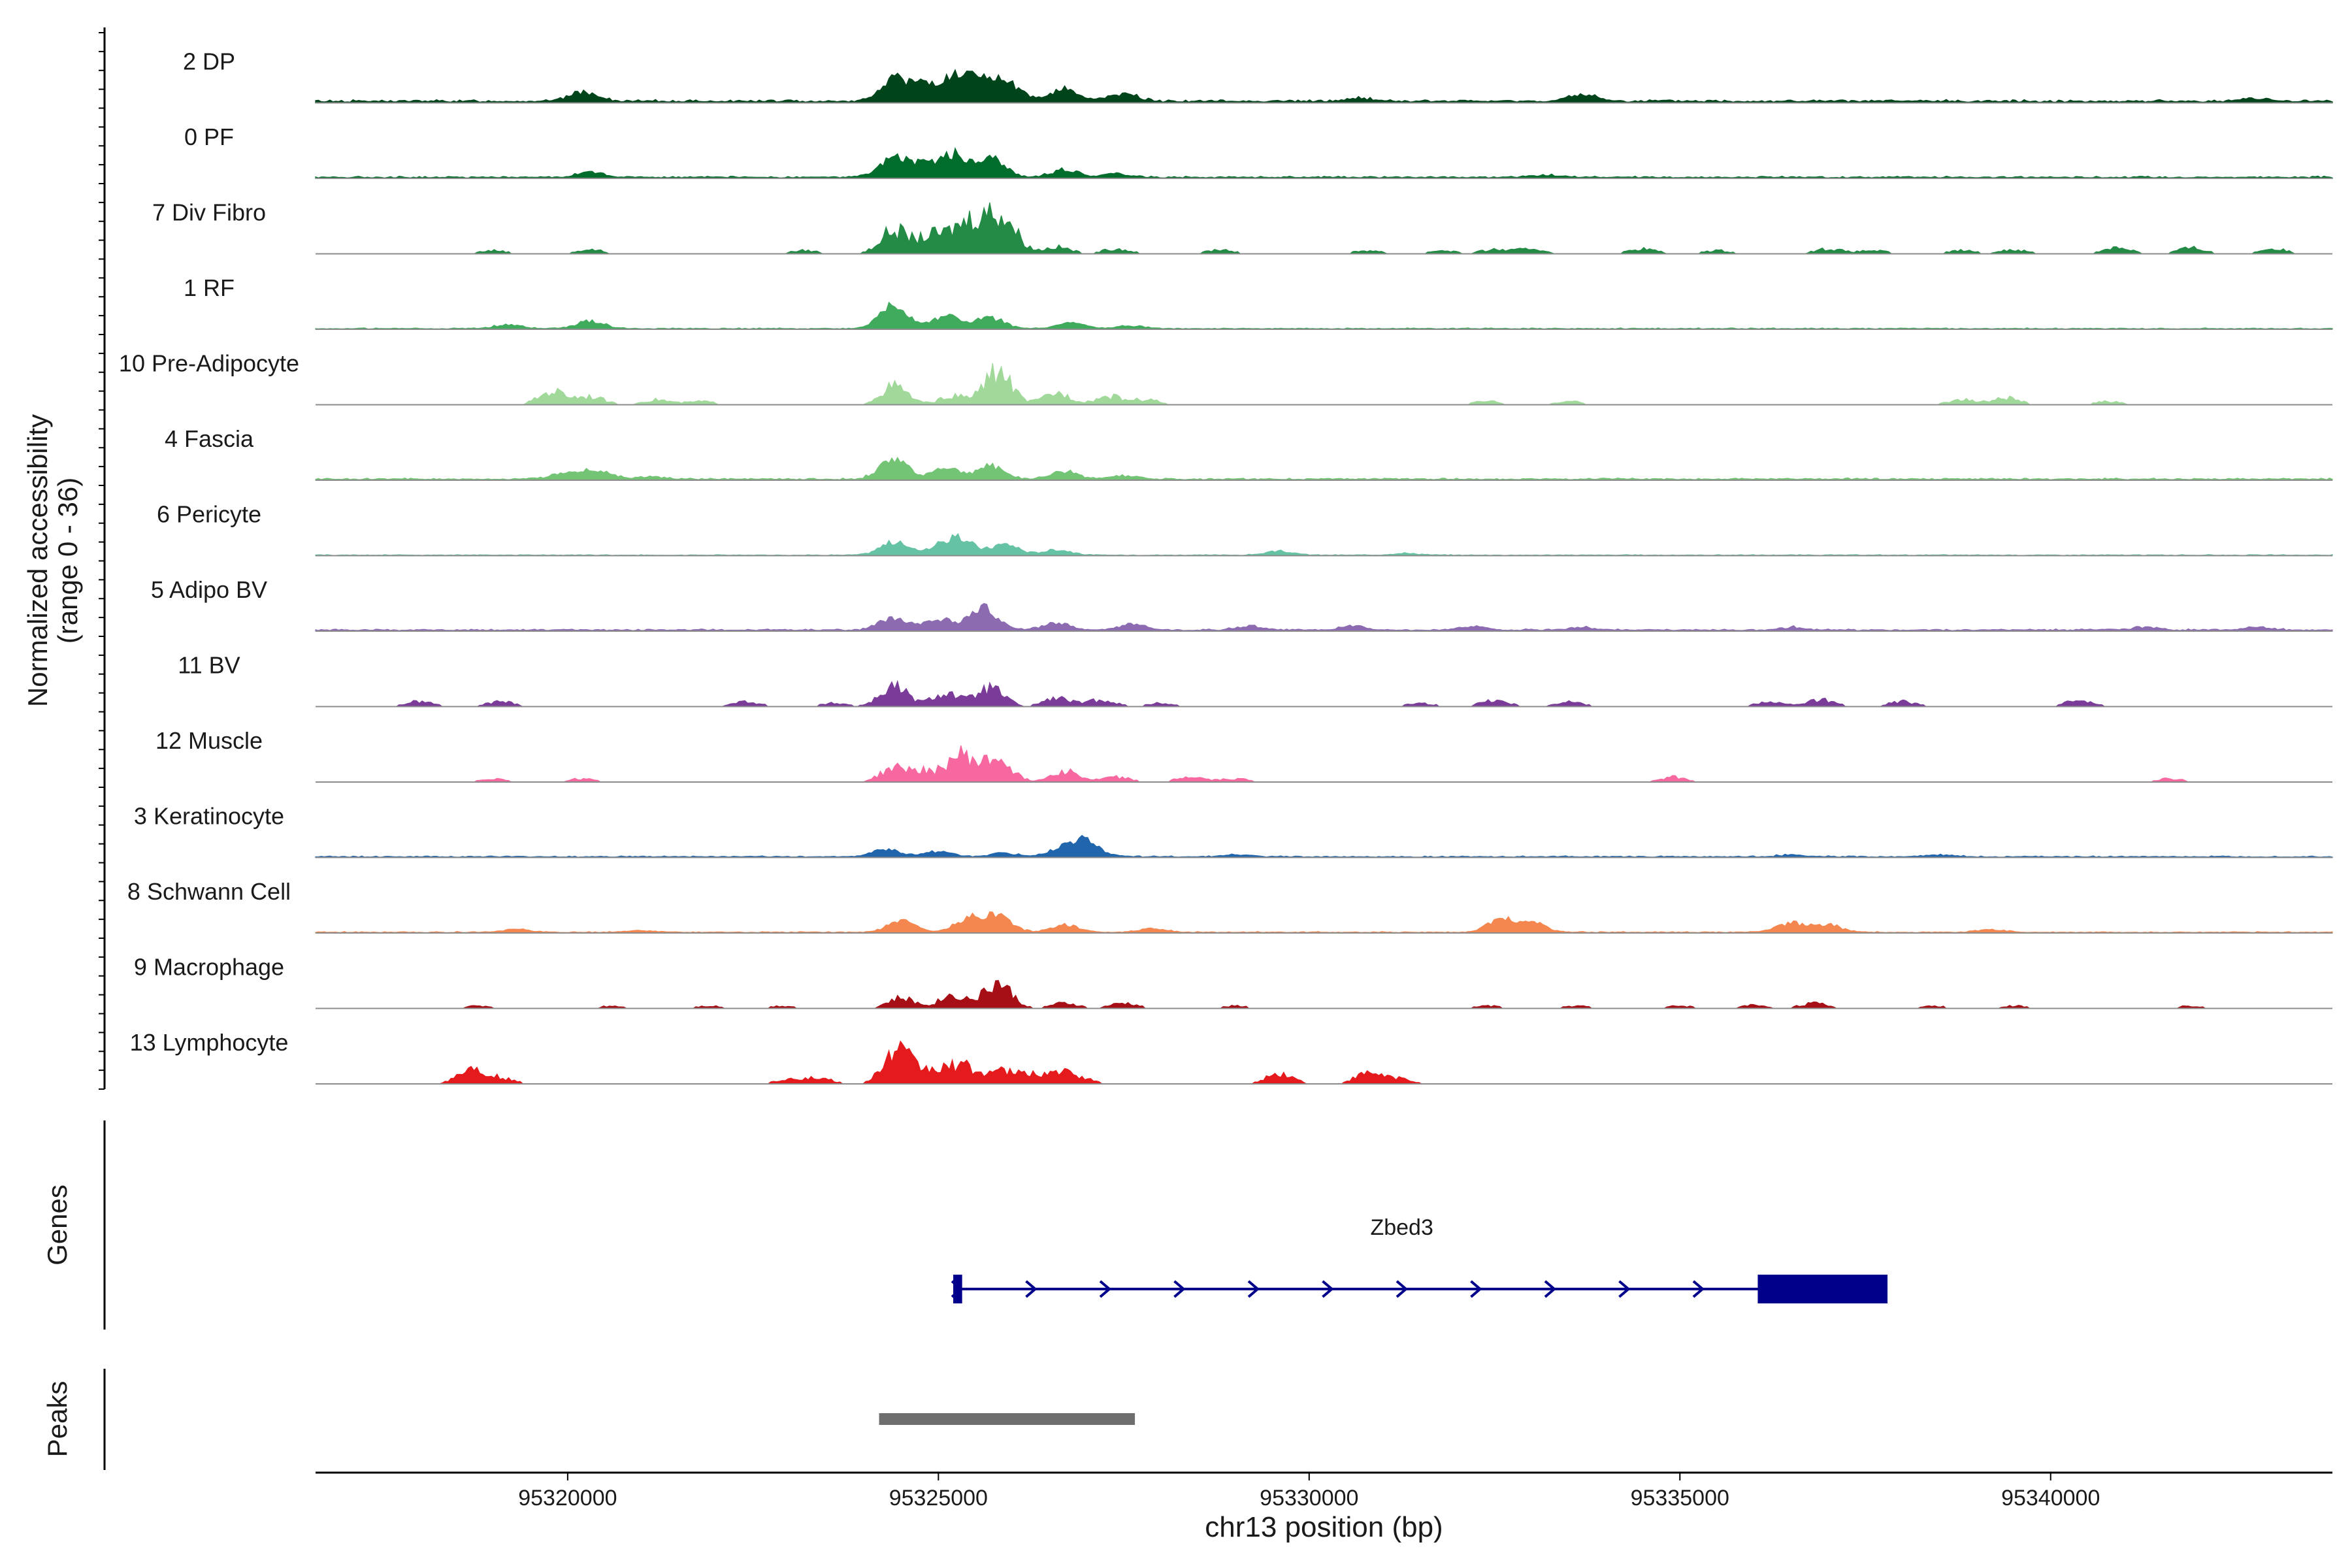  I want to click on track-label: 1 RF, so click(209, 287).